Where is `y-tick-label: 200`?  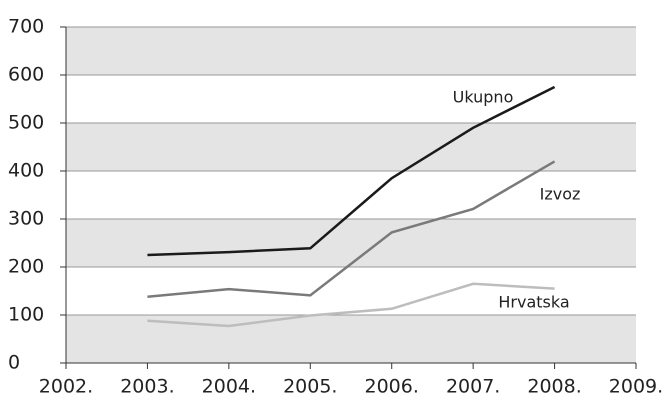 y-tick-label: 200 is located at coordinates (26, 267).